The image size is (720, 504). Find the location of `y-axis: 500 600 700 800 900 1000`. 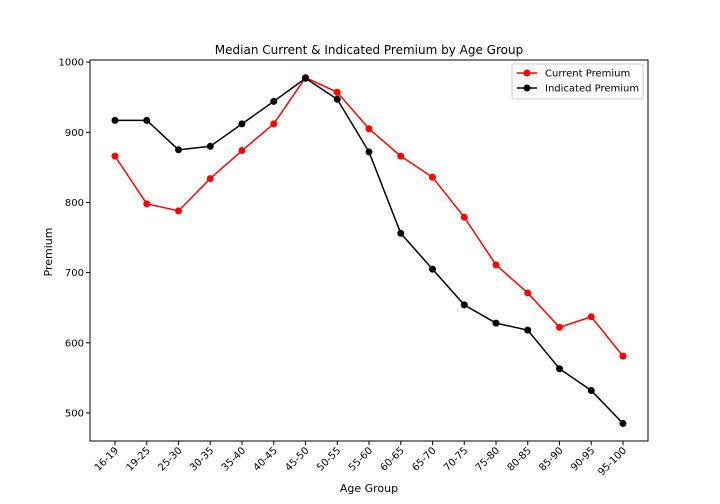

y-axis: 500 600 700 800 900 1000 is located at coordinates (74, 238).